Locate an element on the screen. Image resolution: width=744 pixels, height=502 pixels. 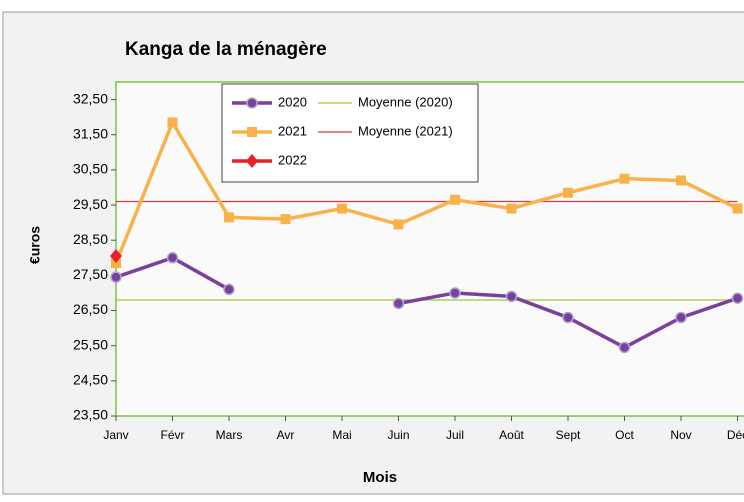
y-tick-label: 24,50 is located at coordinates (90, 380).